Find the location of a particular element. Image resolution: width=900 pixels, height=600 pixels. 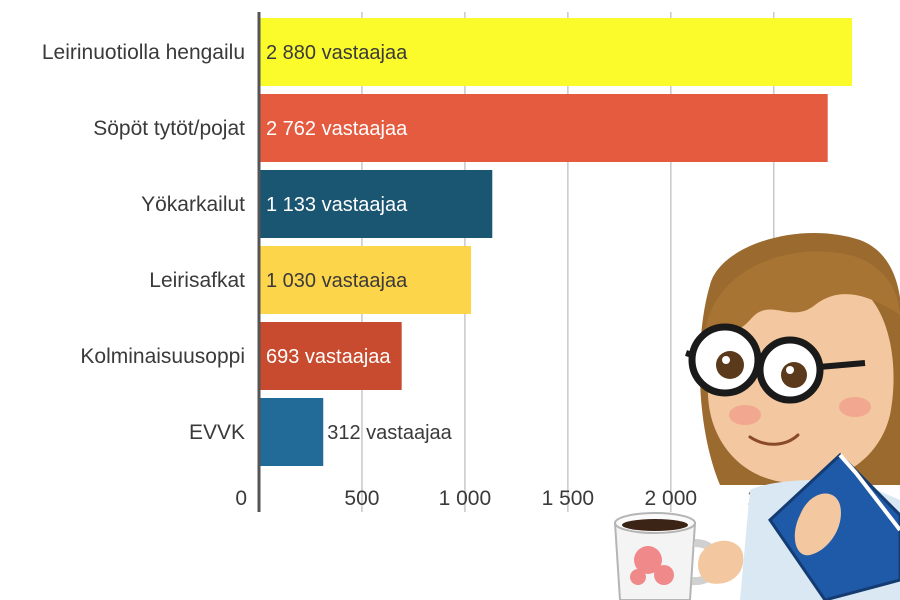

x-tick-label: 2 000 is located at coordinates (671, 498).